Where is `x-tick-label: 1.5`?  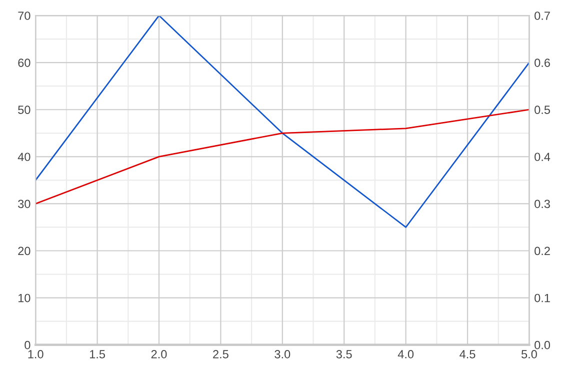 x-tick-label: 1.5 is located at coordinates (98, 354).